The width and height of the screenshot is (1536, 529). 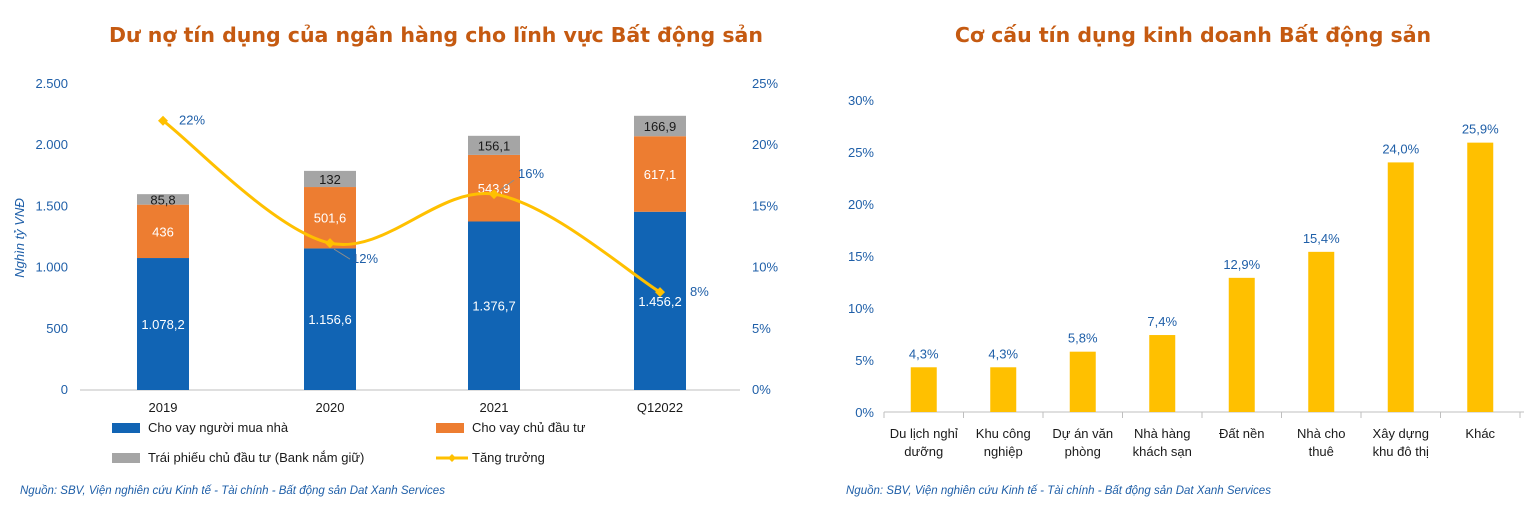 I want to click on chart2-x-tick-label: dưỡng, so click(x=923, y=451).